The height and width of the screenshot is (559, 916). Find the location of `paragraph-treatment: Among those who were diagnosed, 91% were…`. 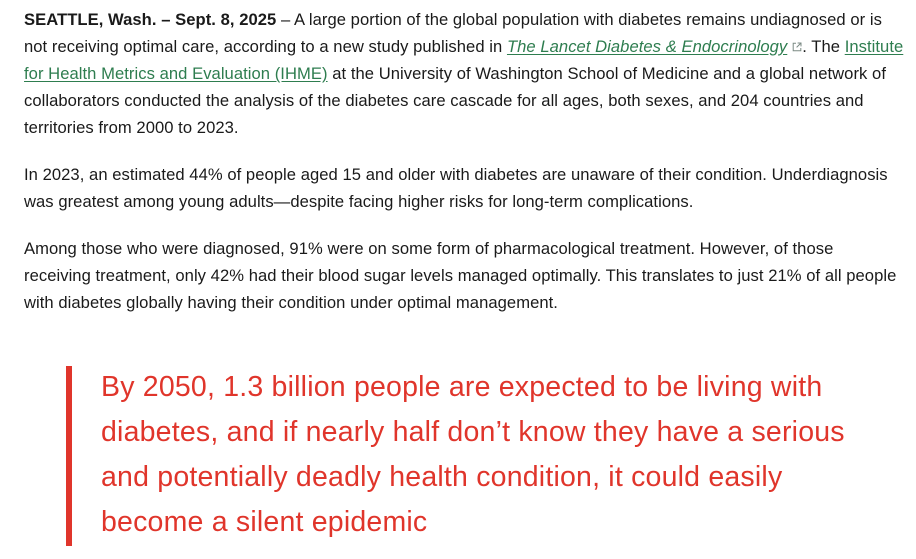

paragraph-treatment: Among those who were diagnosed, 91% were… is located at coordinates (460, 275).